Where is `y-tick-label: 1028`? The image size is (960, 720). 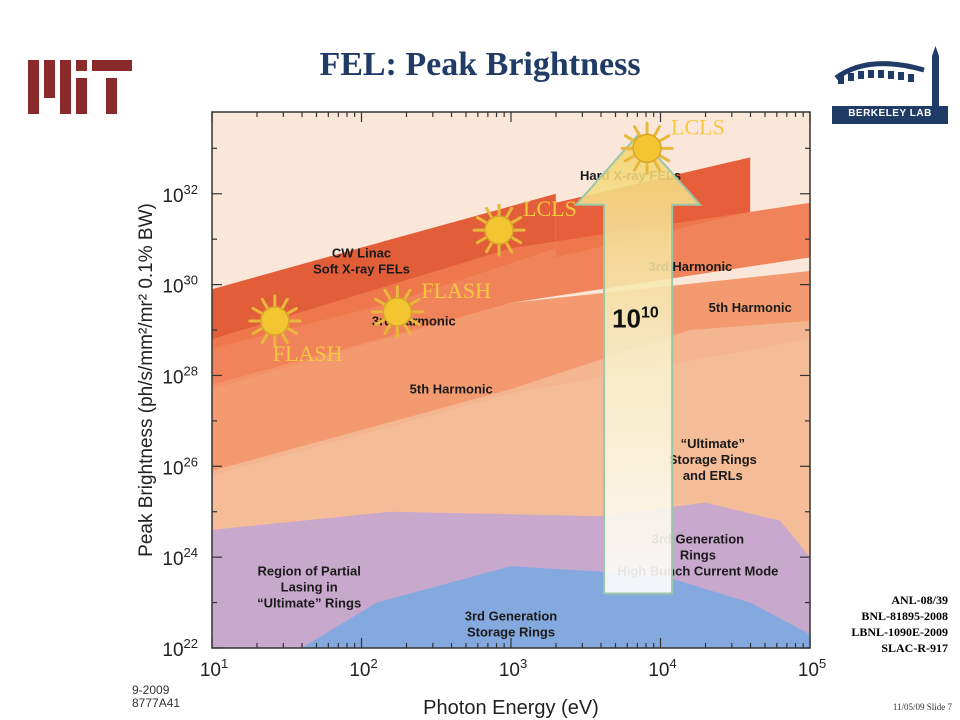
y-tick-label: 1028 is located at coordinates (180, 375).